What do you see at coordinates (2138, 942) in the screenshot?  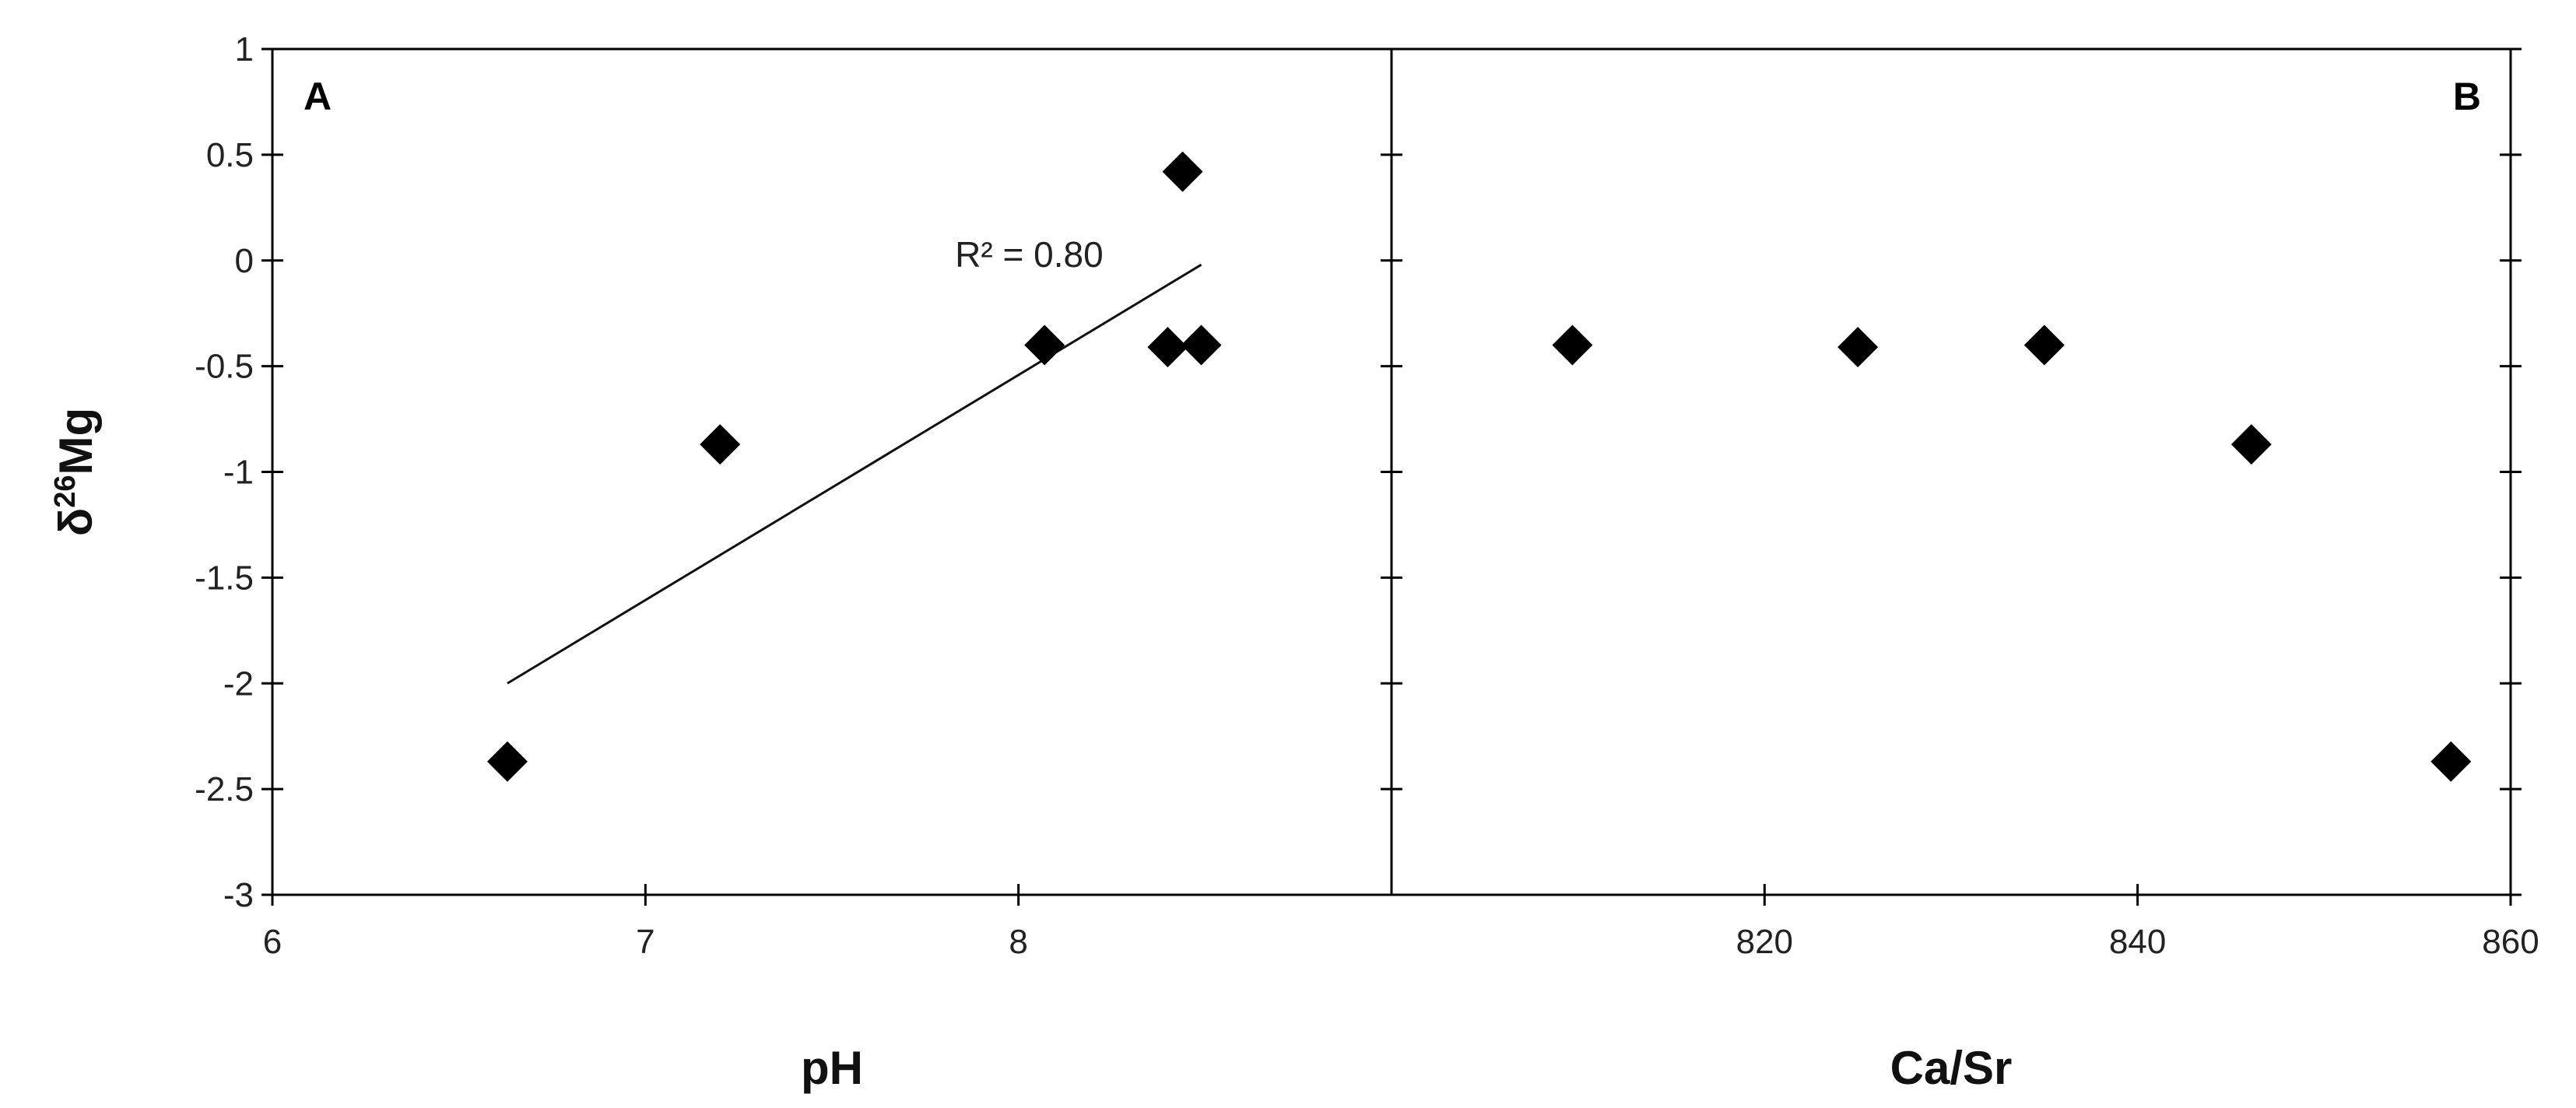 I see `x-tick-label: 840` at bounding box center [2138, 942].